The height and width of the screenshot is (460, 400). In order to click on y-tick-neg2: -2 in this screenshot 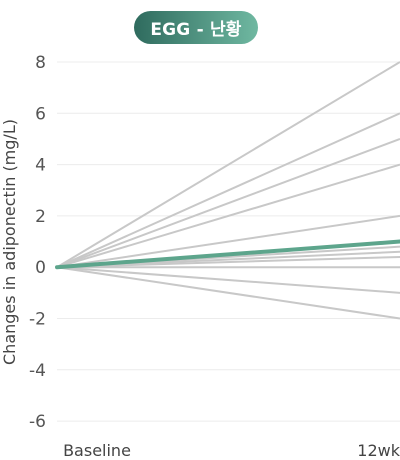, I will do `click(37, 320)`.